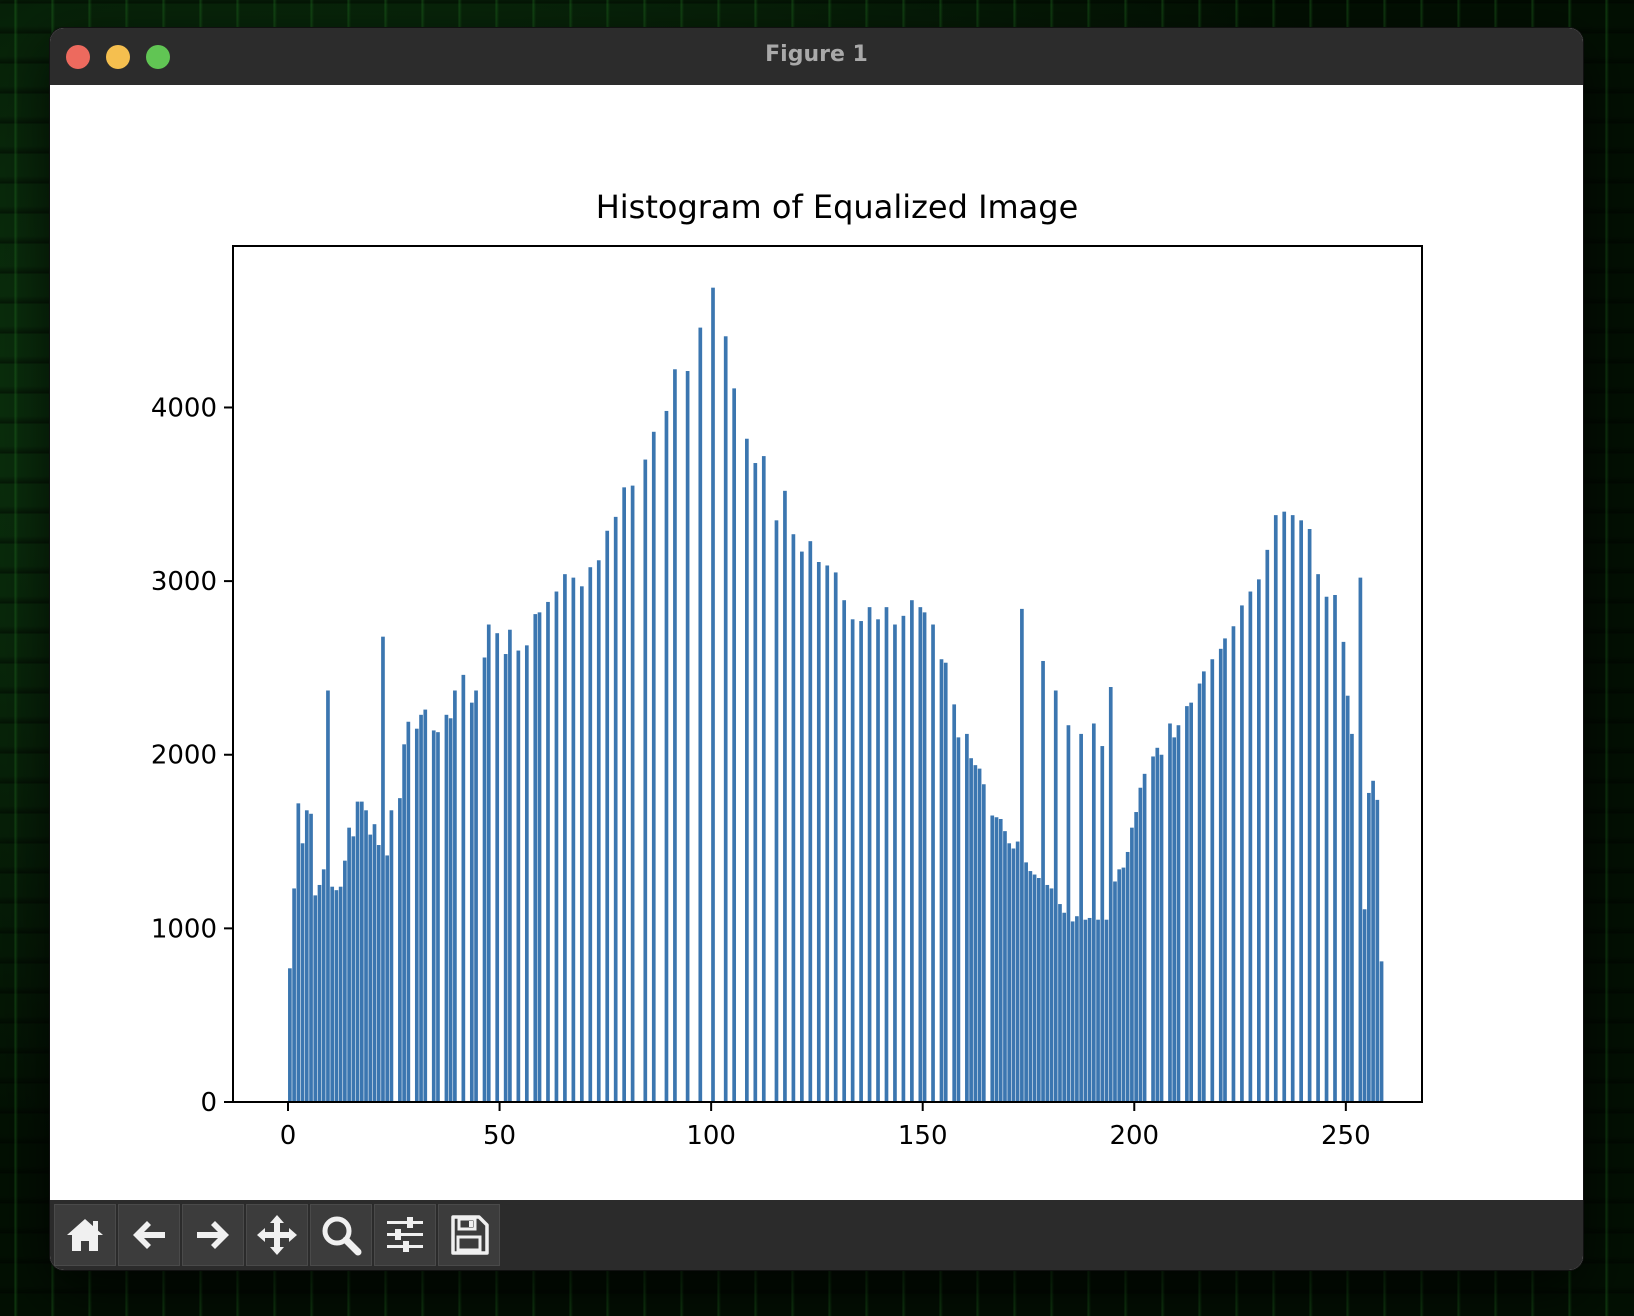  What do you see at coordinates (78, 57) in the screenshot?
I see `close-button` at bounding box center [78, 57].